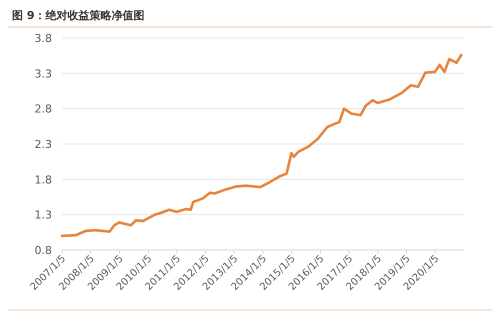  Describe the element at coordinates (43, 179) in the screenshot. I see `y-tick-label: 1.8` at that location.